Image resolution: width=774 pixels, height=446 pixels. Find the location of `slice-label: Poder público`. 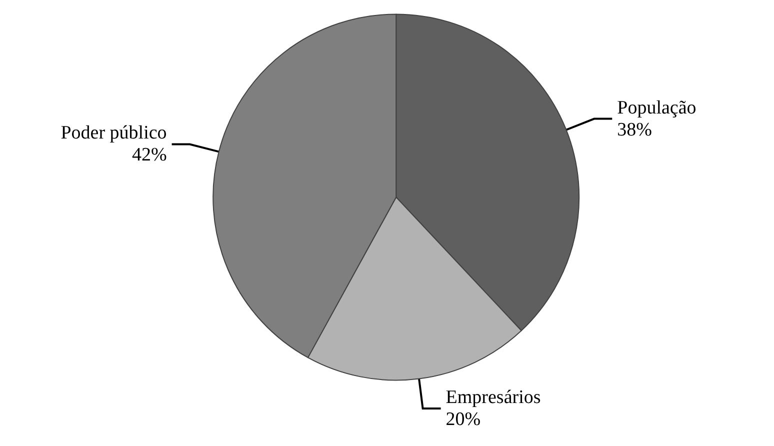

slice-label: Poder público is located at coordinates (113, 133).